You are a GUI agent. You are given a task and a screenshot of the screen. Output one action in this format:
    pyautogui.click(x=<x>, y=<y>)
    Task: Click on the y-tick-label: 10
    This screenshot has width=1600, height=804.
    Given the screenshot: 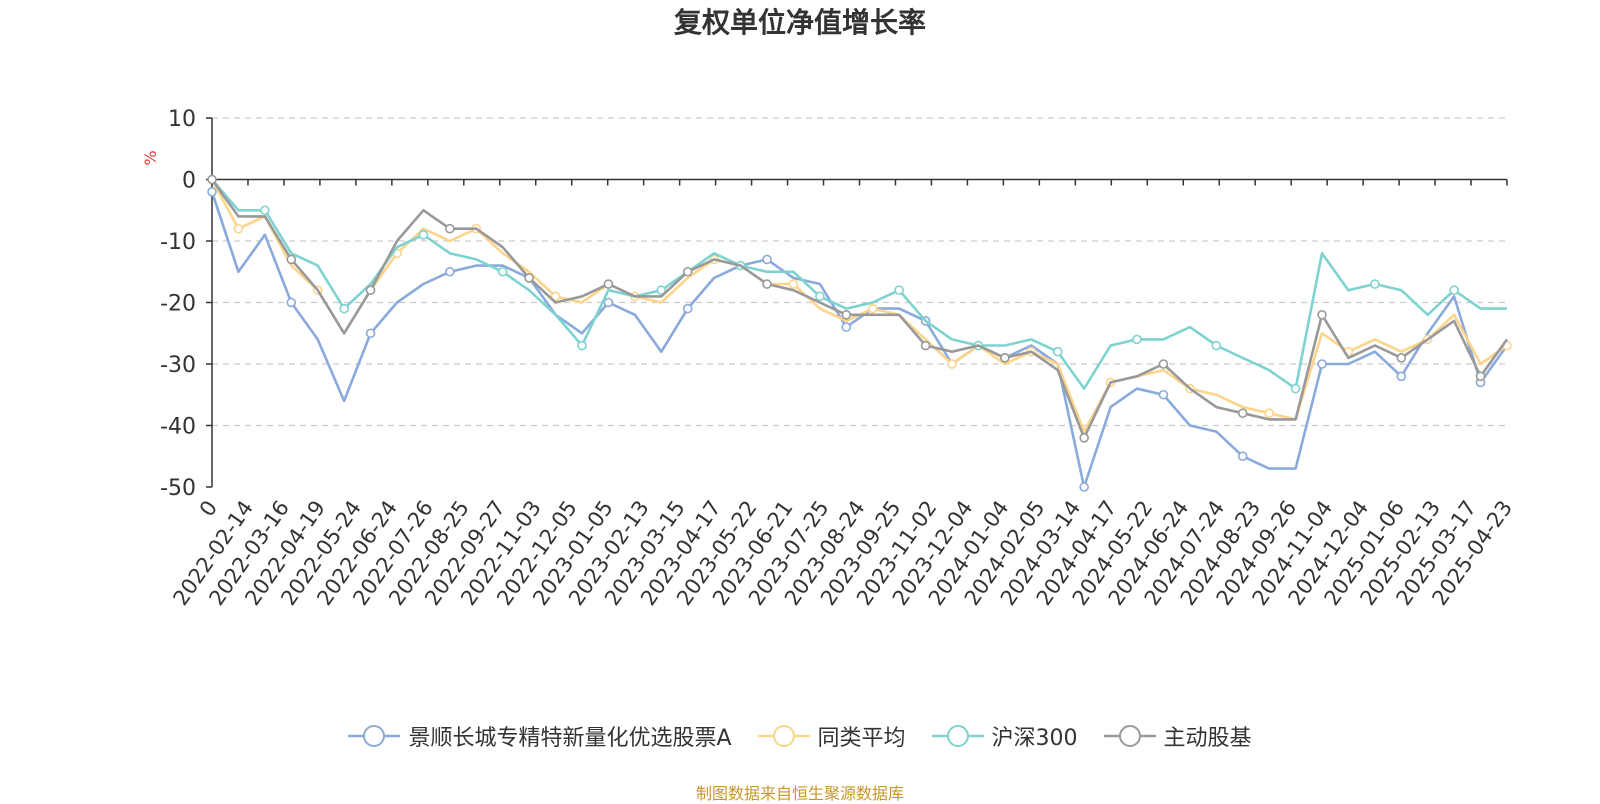 What is the action you would take?
    pyautogui.click(x=182, y=119)
    